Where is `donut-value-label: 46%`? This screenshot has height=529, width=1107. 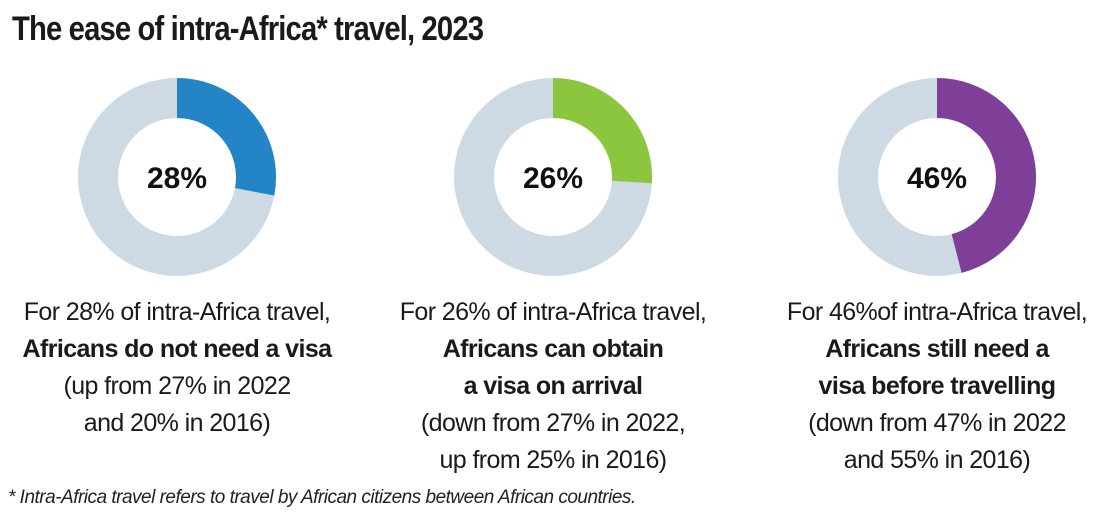
donut-value-label: 46% is located at coordinates (937, 178).